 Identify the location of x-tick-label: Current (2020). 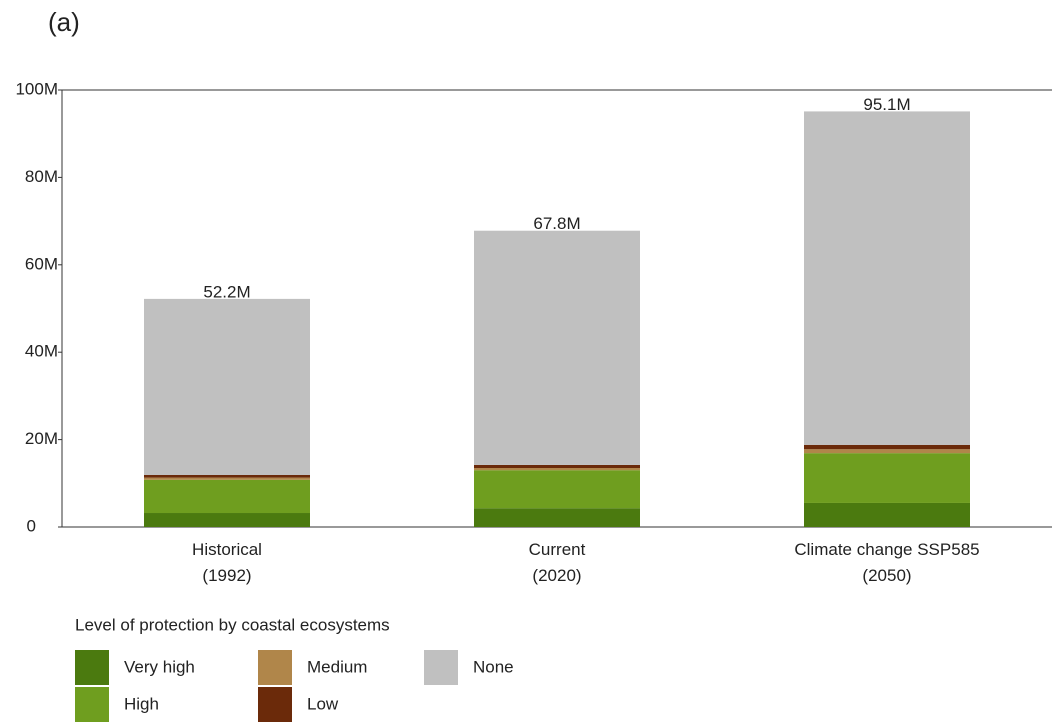
(557, 562).